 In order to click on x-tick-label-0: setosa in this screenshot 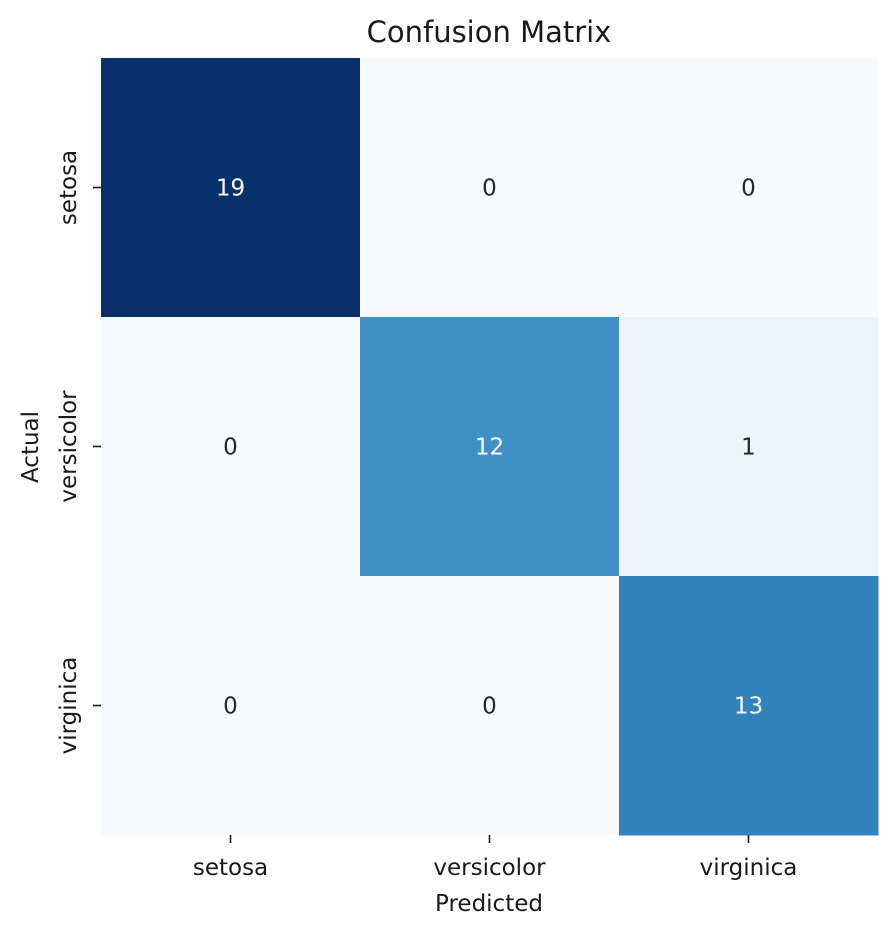, I will do `click(230, 868)`.